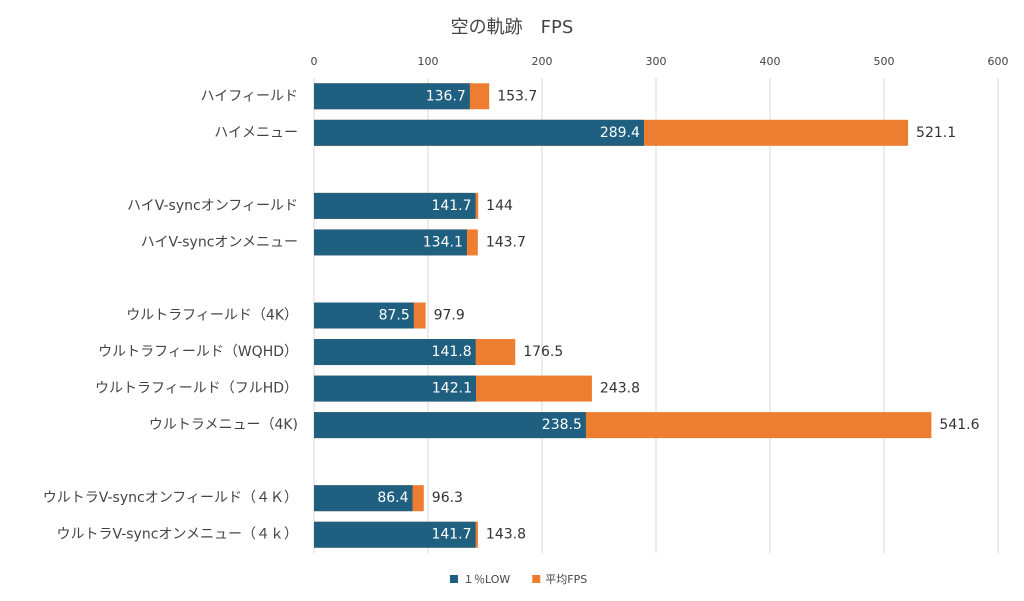 The height and width of the screenshot is (601, 1024). I want to click on x-tick-label: 0, so click(314, 61).